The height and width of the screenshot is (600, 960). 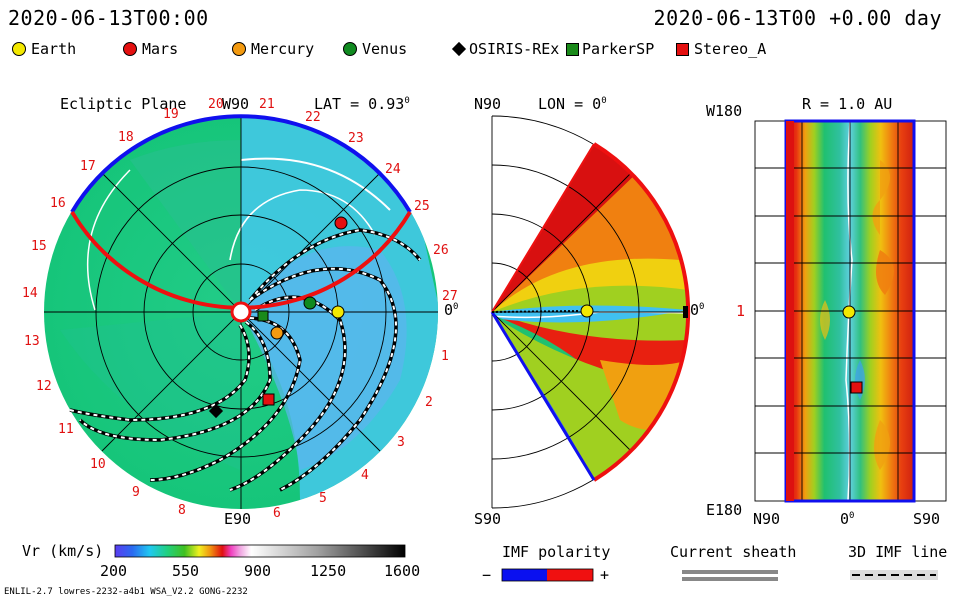 What do you see at coordinates (238, 519) in the screenshot?
I see `e90-label: E90` at bounding box center [238, 519].